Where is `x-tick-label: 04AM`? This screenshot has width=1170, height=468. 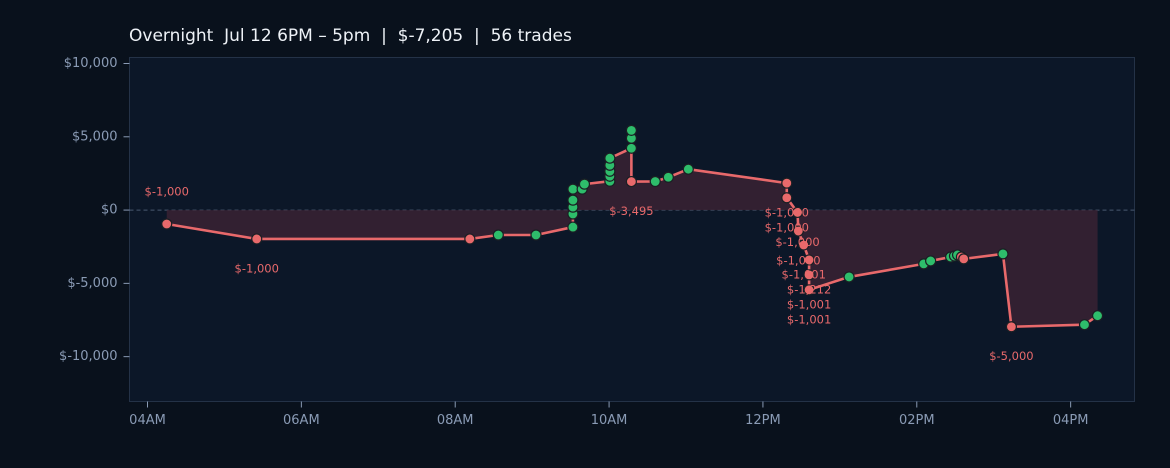
x-tick-label: 04AM is located at coordinates (147, 420).